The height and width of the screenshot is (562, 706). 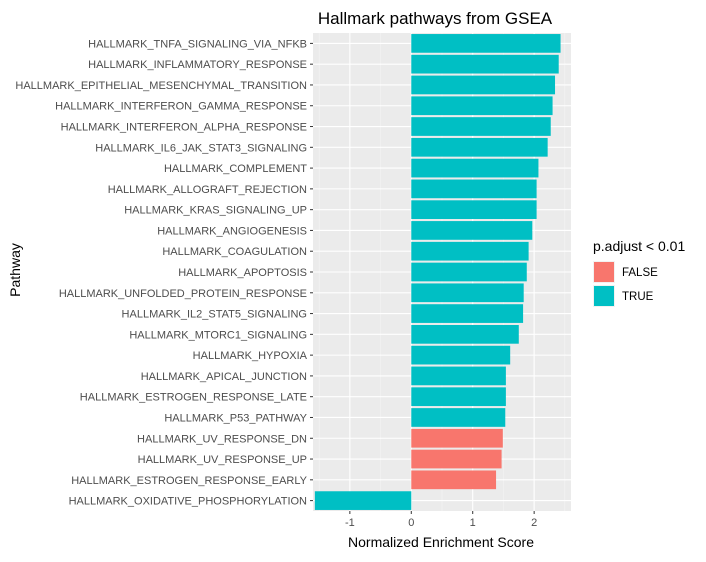 I want to click on y-tick-label: HALLMARK_ANGIOGENESIS, so click(x=232, y=231).